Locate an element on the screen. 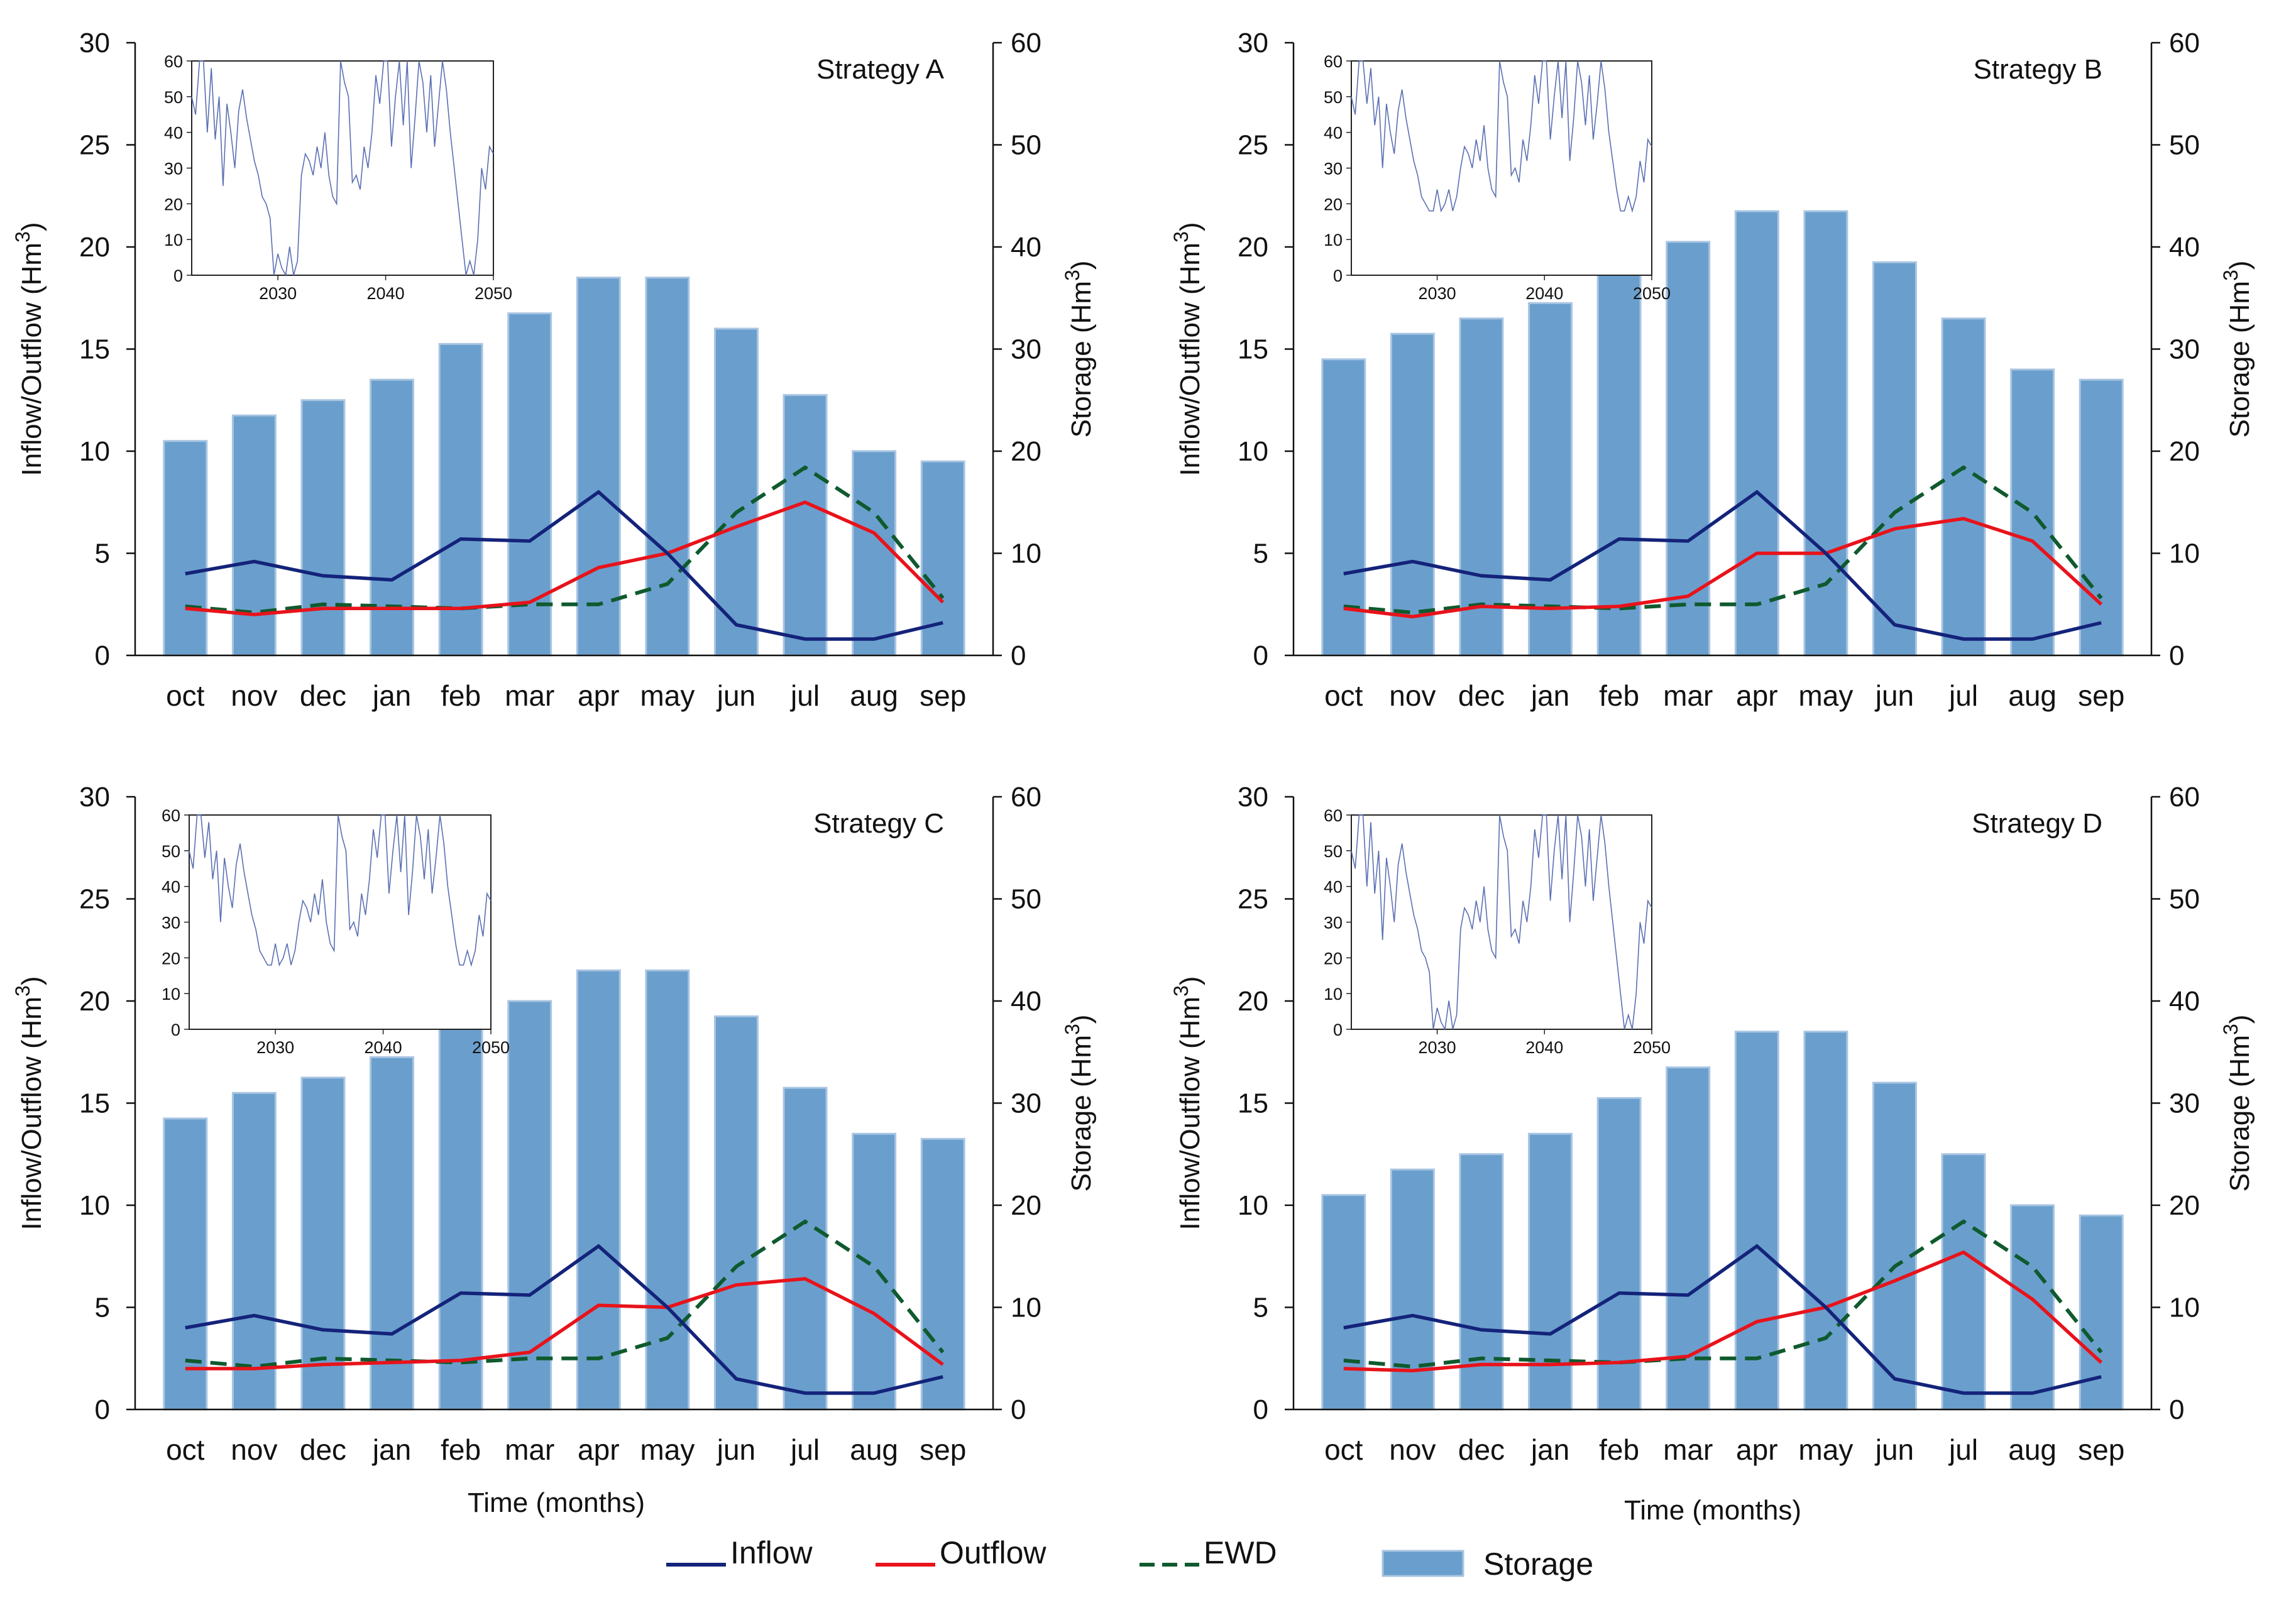 Image resolution: width=2296 pixels, height=1603 pixels. ewd-line is located at coordinates (565, 1294).